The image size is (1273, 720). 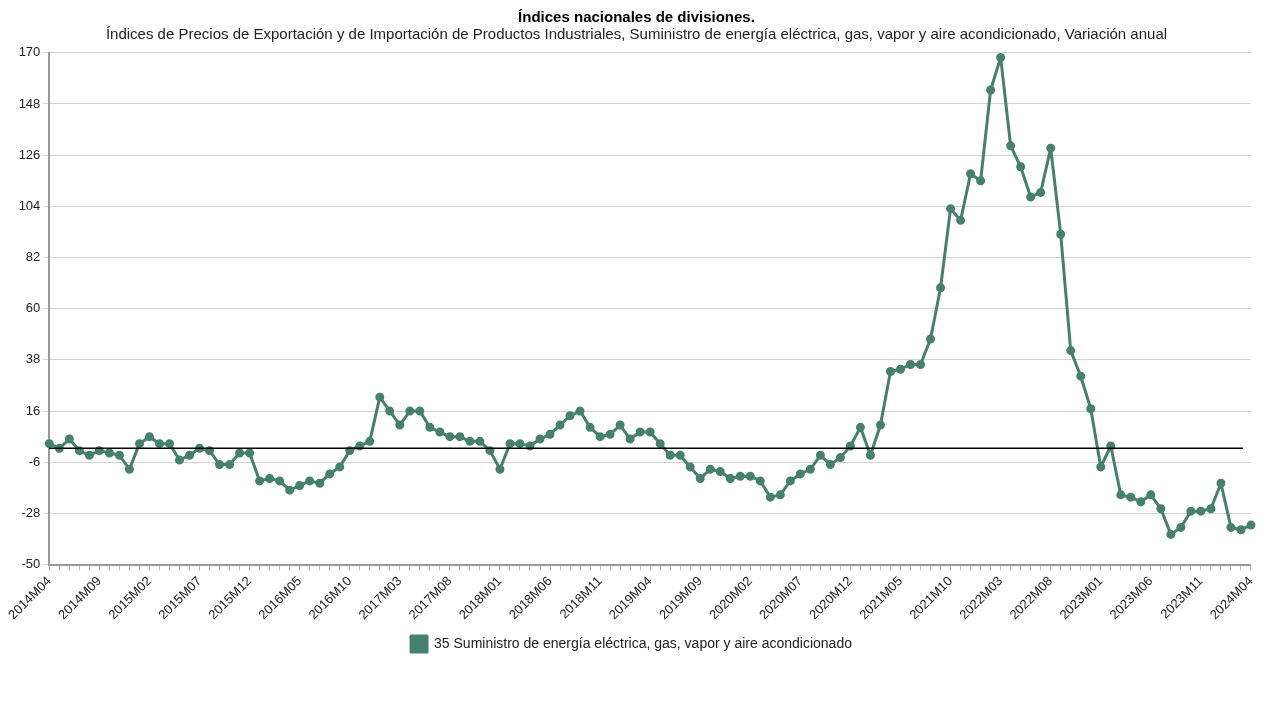 I want to click on y-tick-label: -28, so click(x=31, y=513).